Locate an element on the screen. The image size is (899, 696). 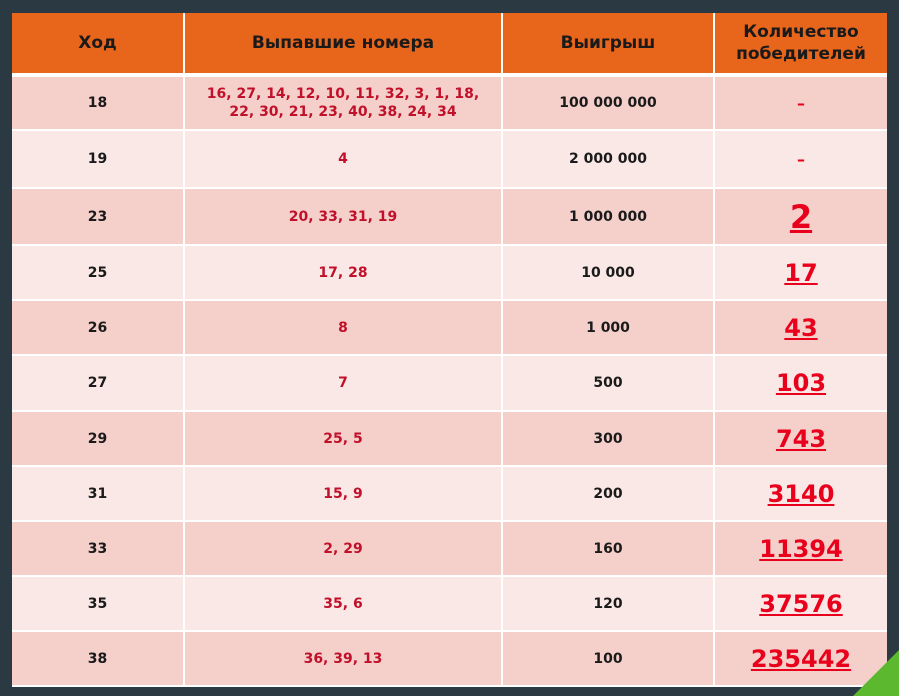
cell-prize: 200 is located at coordinates (608, 494).